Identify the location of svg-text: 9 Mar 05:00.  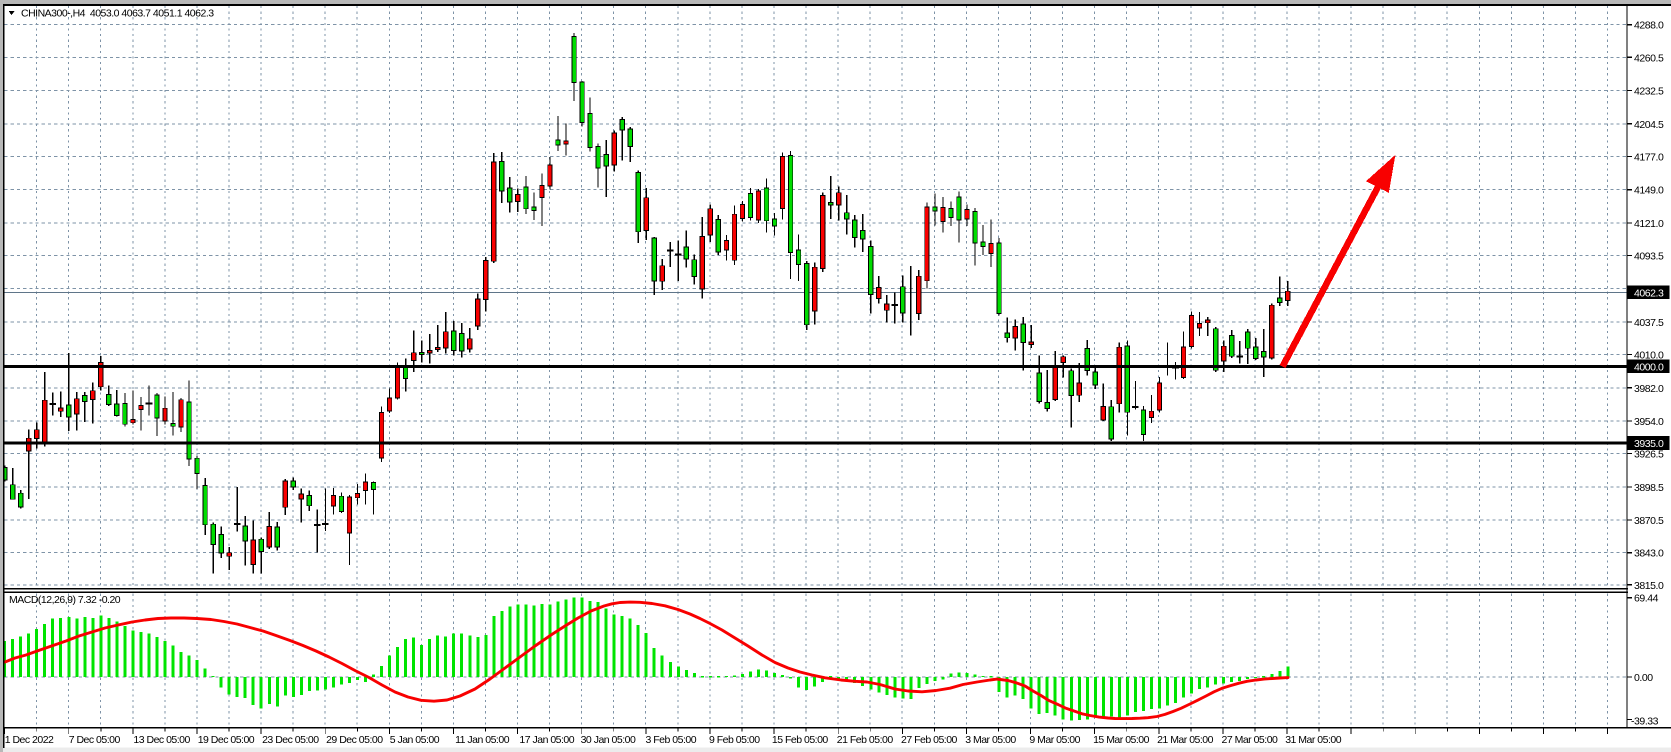
(1054, 740).